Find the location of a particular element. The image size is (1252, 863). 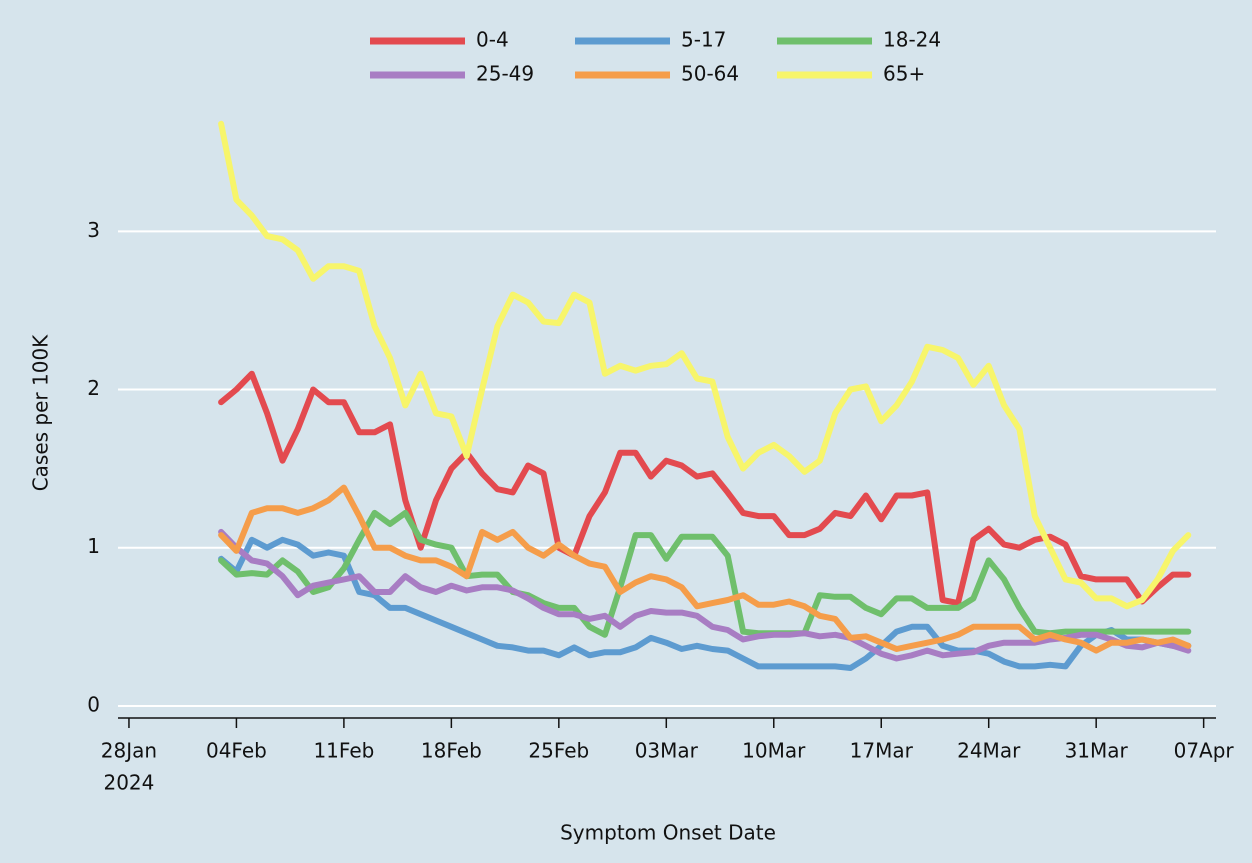

x-tick-label: 18Feb is located at coordinates (451, 751).